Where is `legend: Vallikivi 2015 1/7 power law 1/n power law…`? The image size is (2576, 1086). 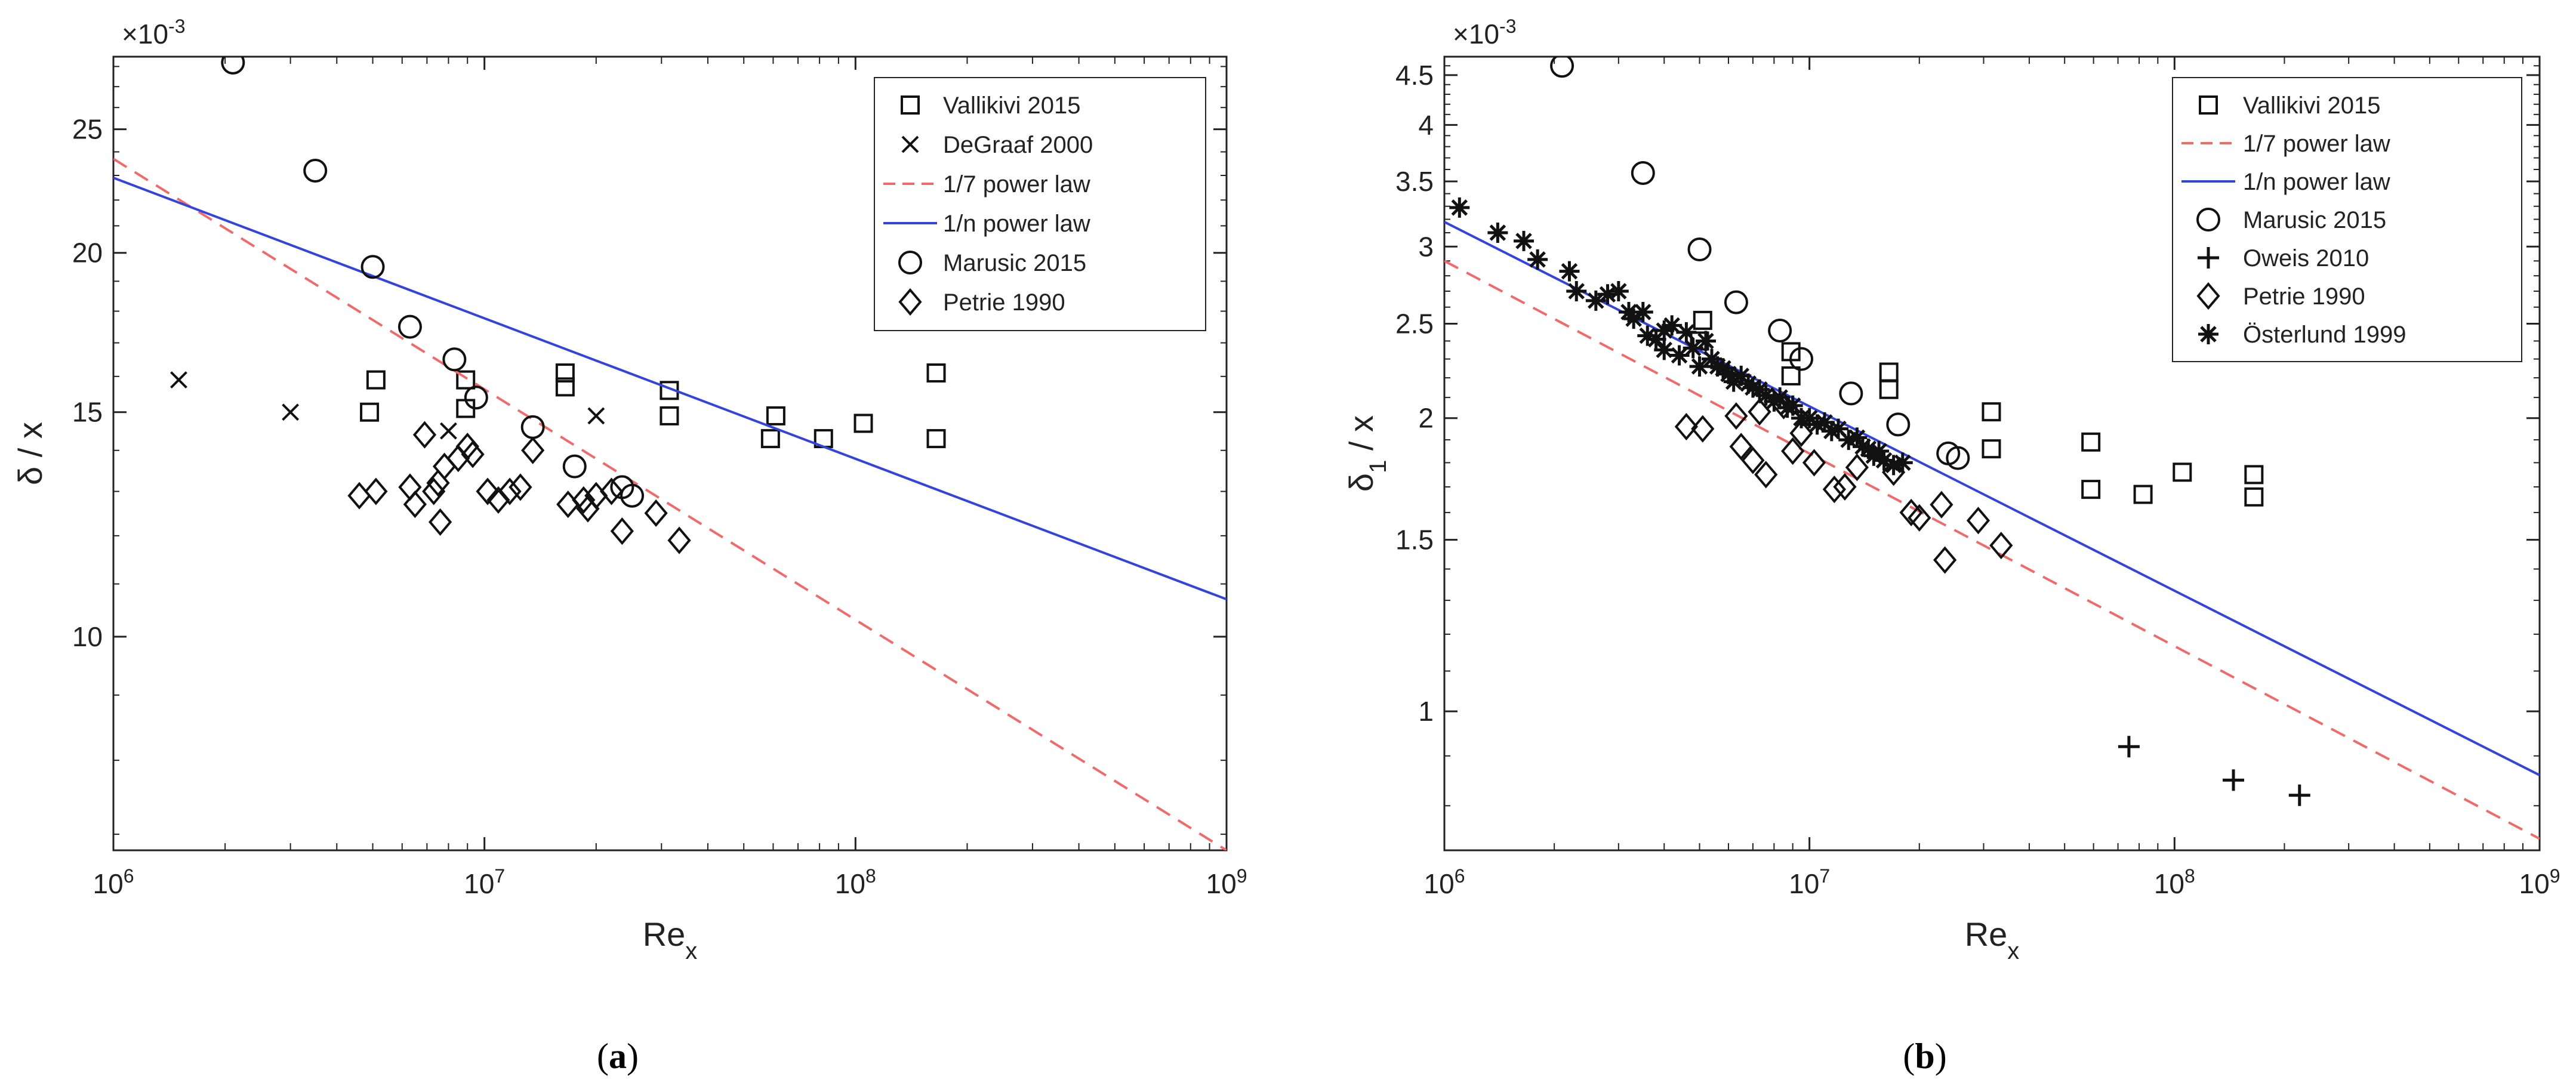
legend: Vallikivi 2015 1/7 power law 1/n power law… is located at coordinates (2347, 219).